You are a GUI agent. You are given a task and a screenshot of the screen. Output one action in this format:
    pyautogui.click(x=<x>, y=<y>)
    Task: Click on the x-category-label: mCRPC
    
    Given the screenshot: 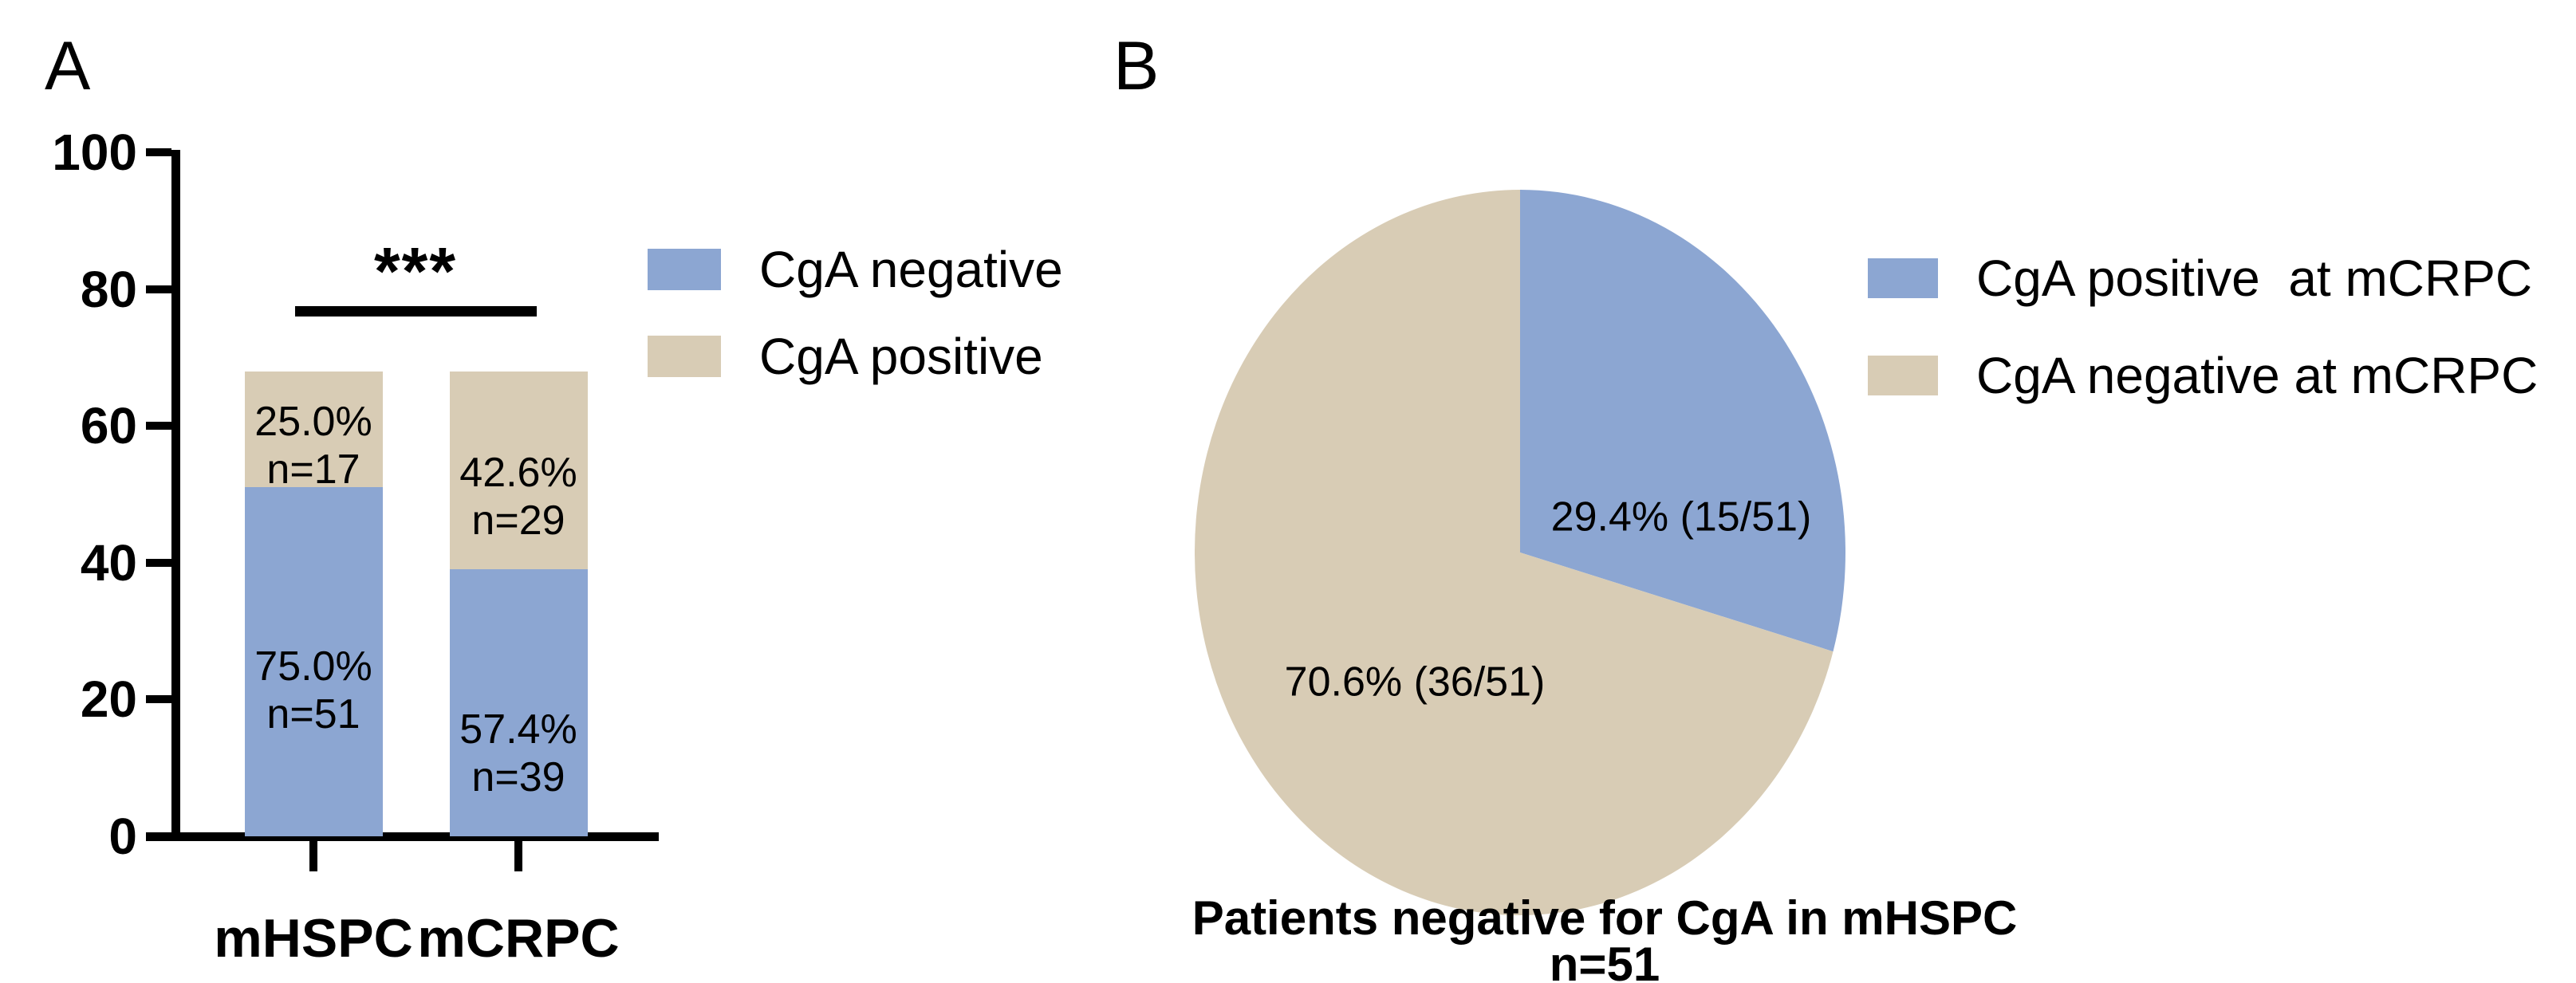 What is the action you would take?
    pyautogui.click(x=518, y=938)
    